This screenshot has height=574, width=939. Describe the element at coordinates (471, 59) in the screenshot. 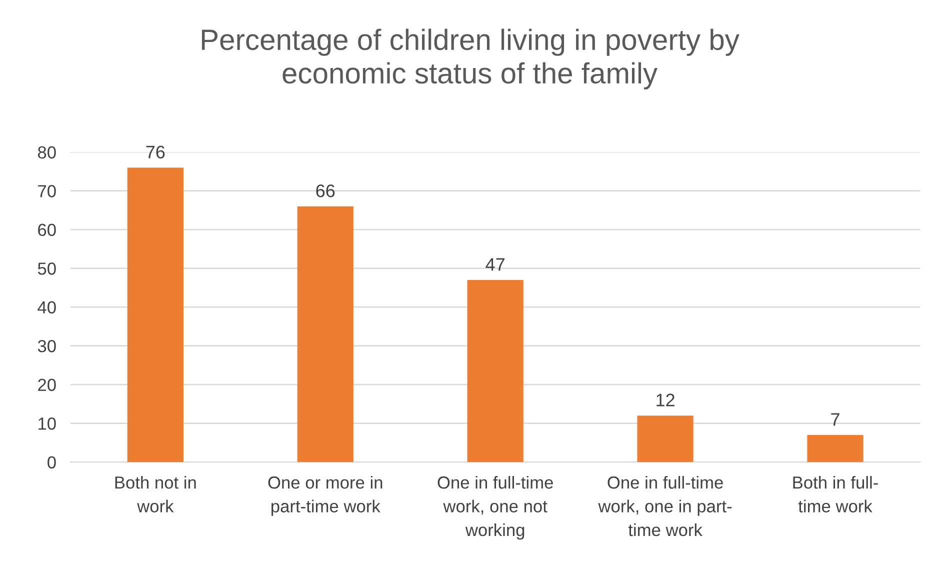

I see `chart-title: Percentage of children living in poverty by economic status of the family` at that location.